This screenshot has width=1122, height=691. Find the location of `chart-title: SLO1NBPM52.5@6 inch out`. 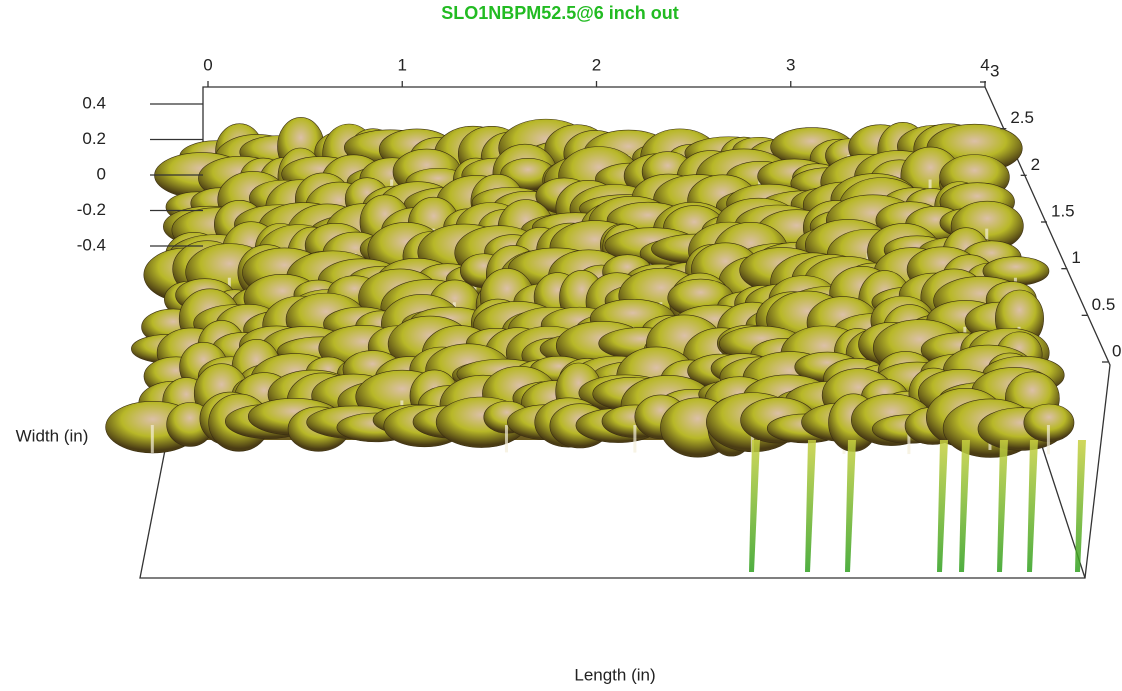

chart-title: SLO1NBPM52.5@6 inch out is located at coordinates (560, 13).